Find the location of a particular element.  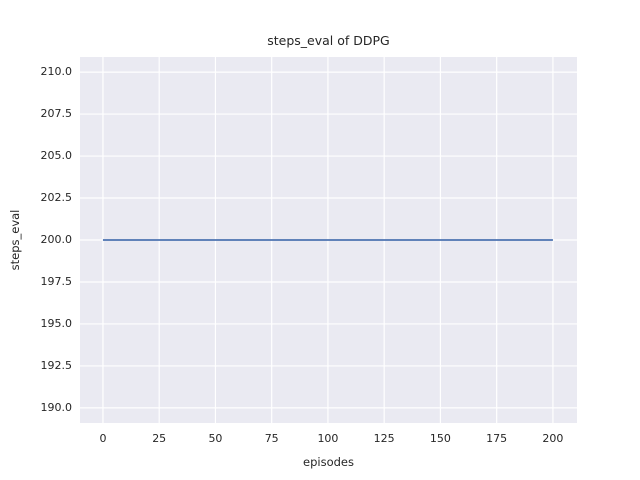

x-tick-label: 150 is located at coordinates (440, 438).